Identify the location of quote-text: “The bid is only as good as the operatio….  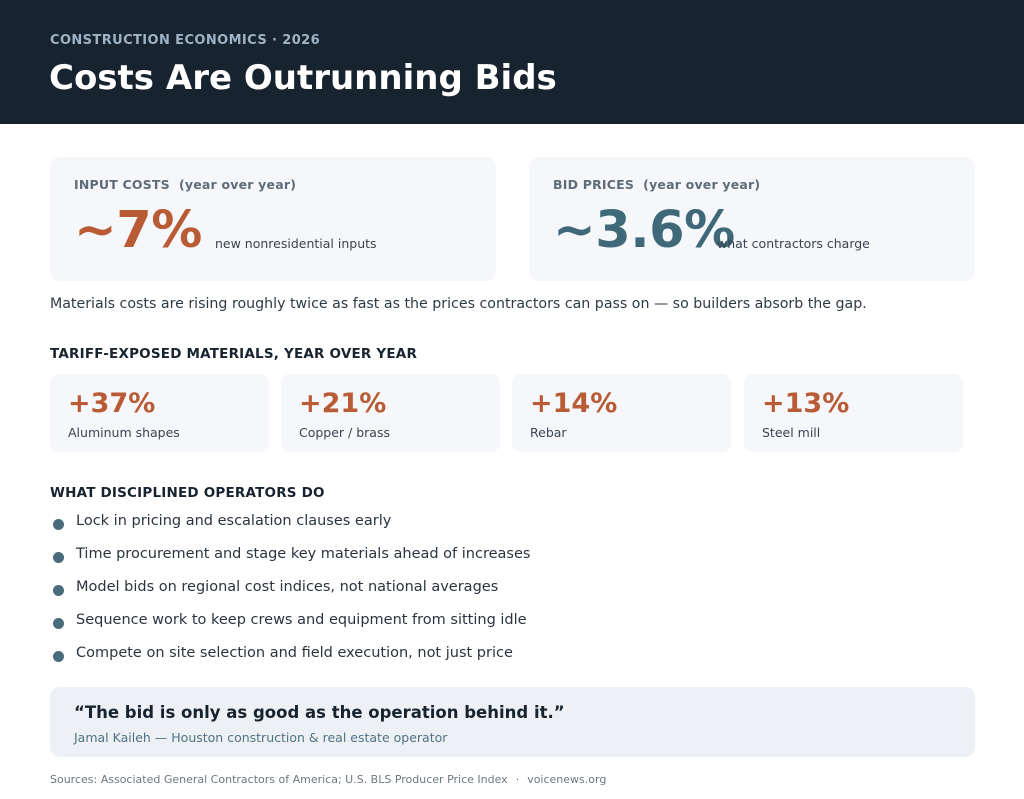
(319, 712).